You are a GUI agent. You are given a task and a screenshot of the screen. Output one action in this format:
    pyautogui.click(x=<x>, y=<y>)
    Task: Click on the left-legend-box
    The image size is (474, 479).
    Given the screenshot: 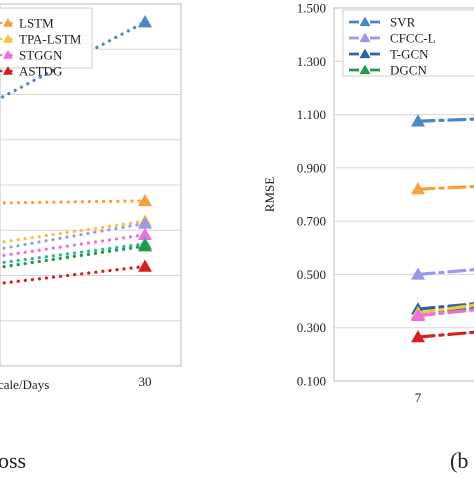 What is the action you would take?
    pyautogui.click(x=46, y=38)
    